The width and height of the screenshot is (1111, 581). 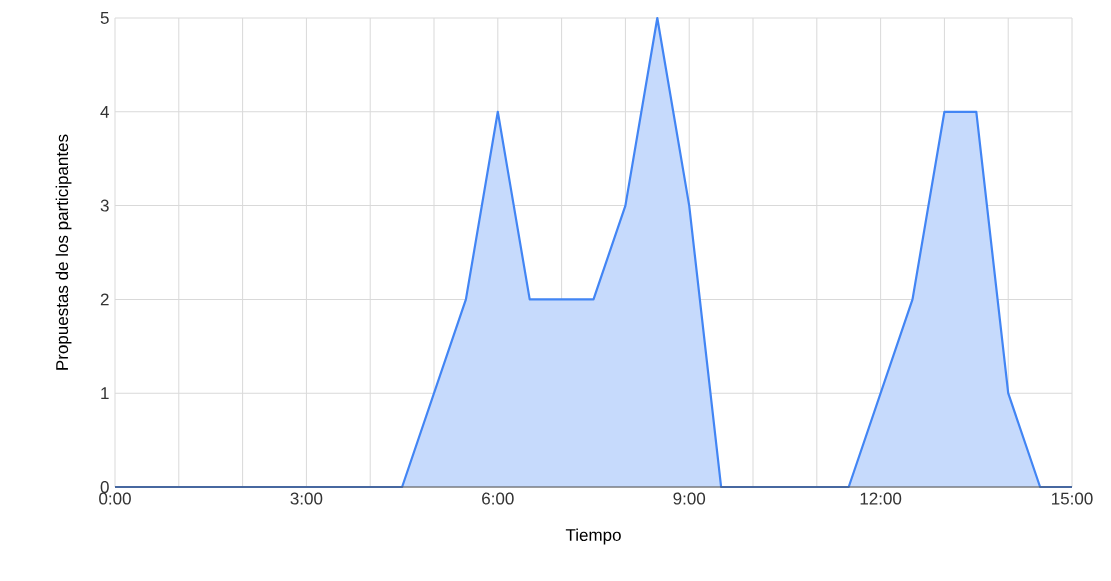 I want to click on y-tick-label: 4, so click(x=104, y=111).